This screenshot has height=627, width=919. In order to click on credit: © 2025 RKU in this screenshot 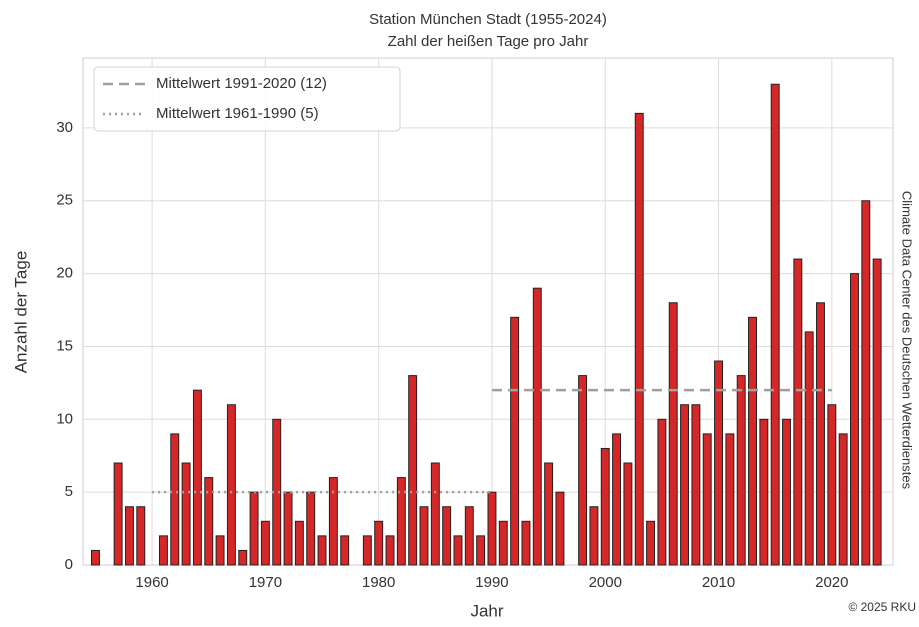, I will do `click(882, 607)`.